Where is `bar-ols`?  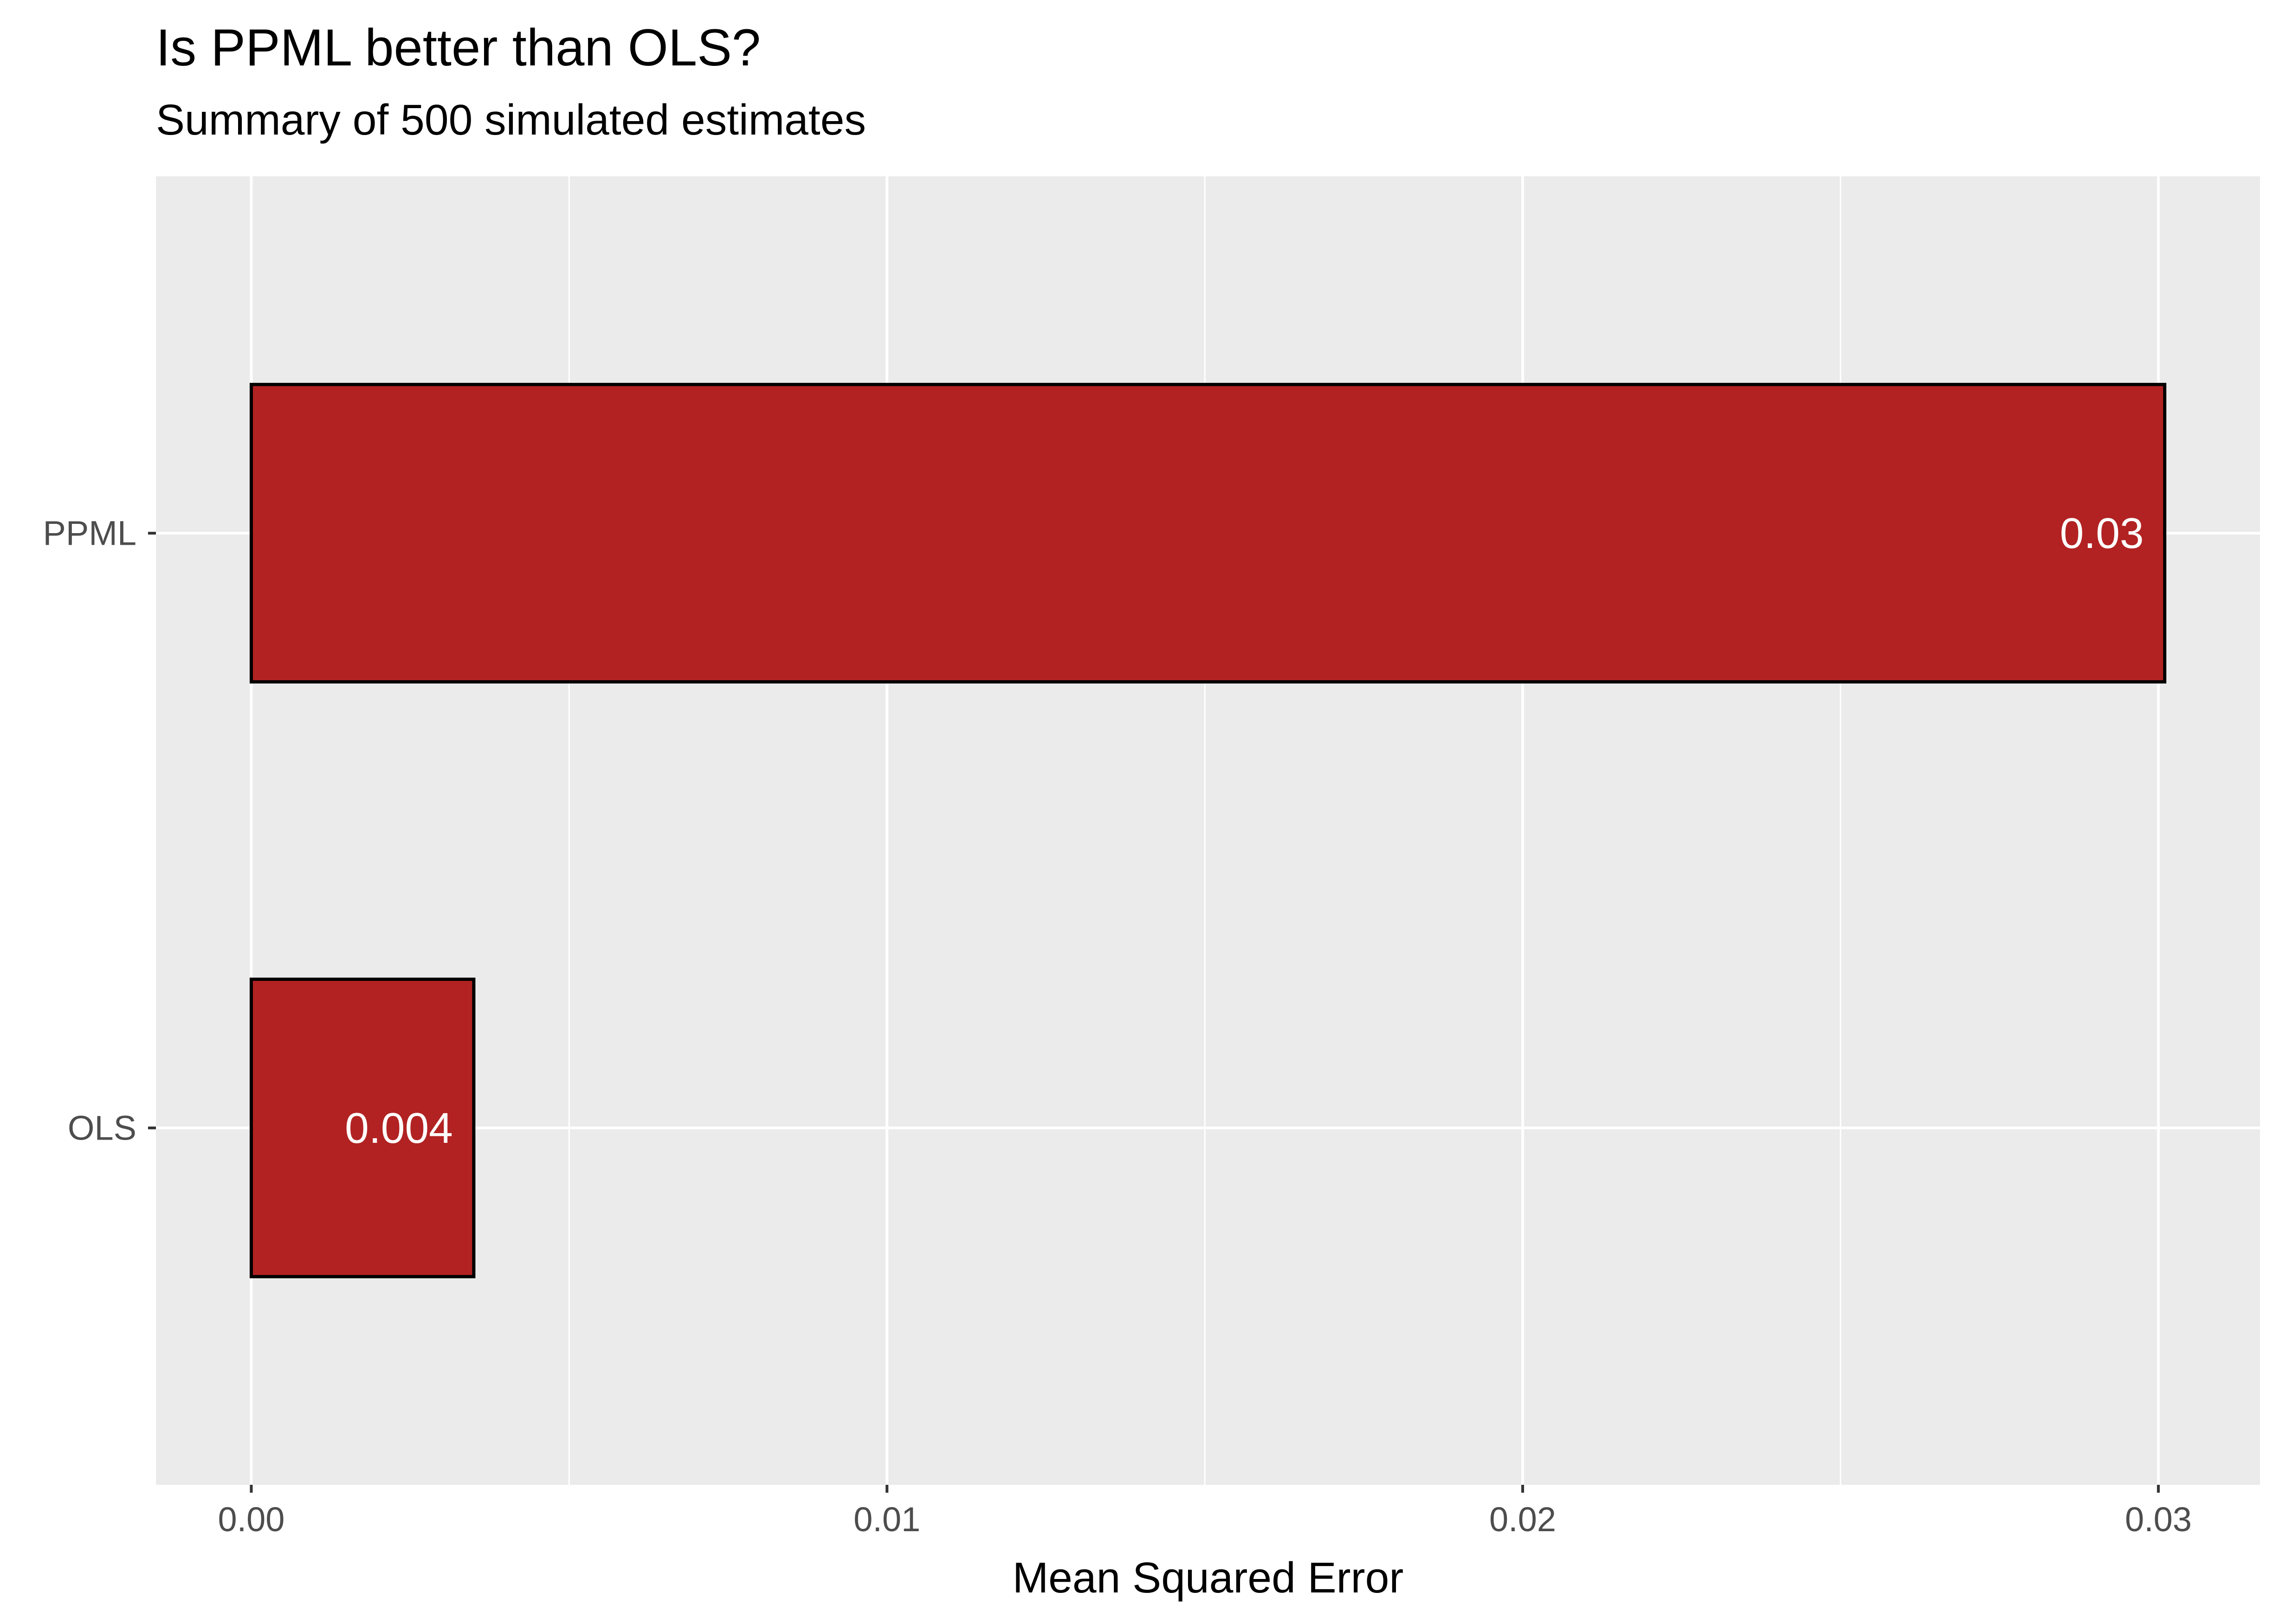
bar-ols is located at coordinates (362, 1127).